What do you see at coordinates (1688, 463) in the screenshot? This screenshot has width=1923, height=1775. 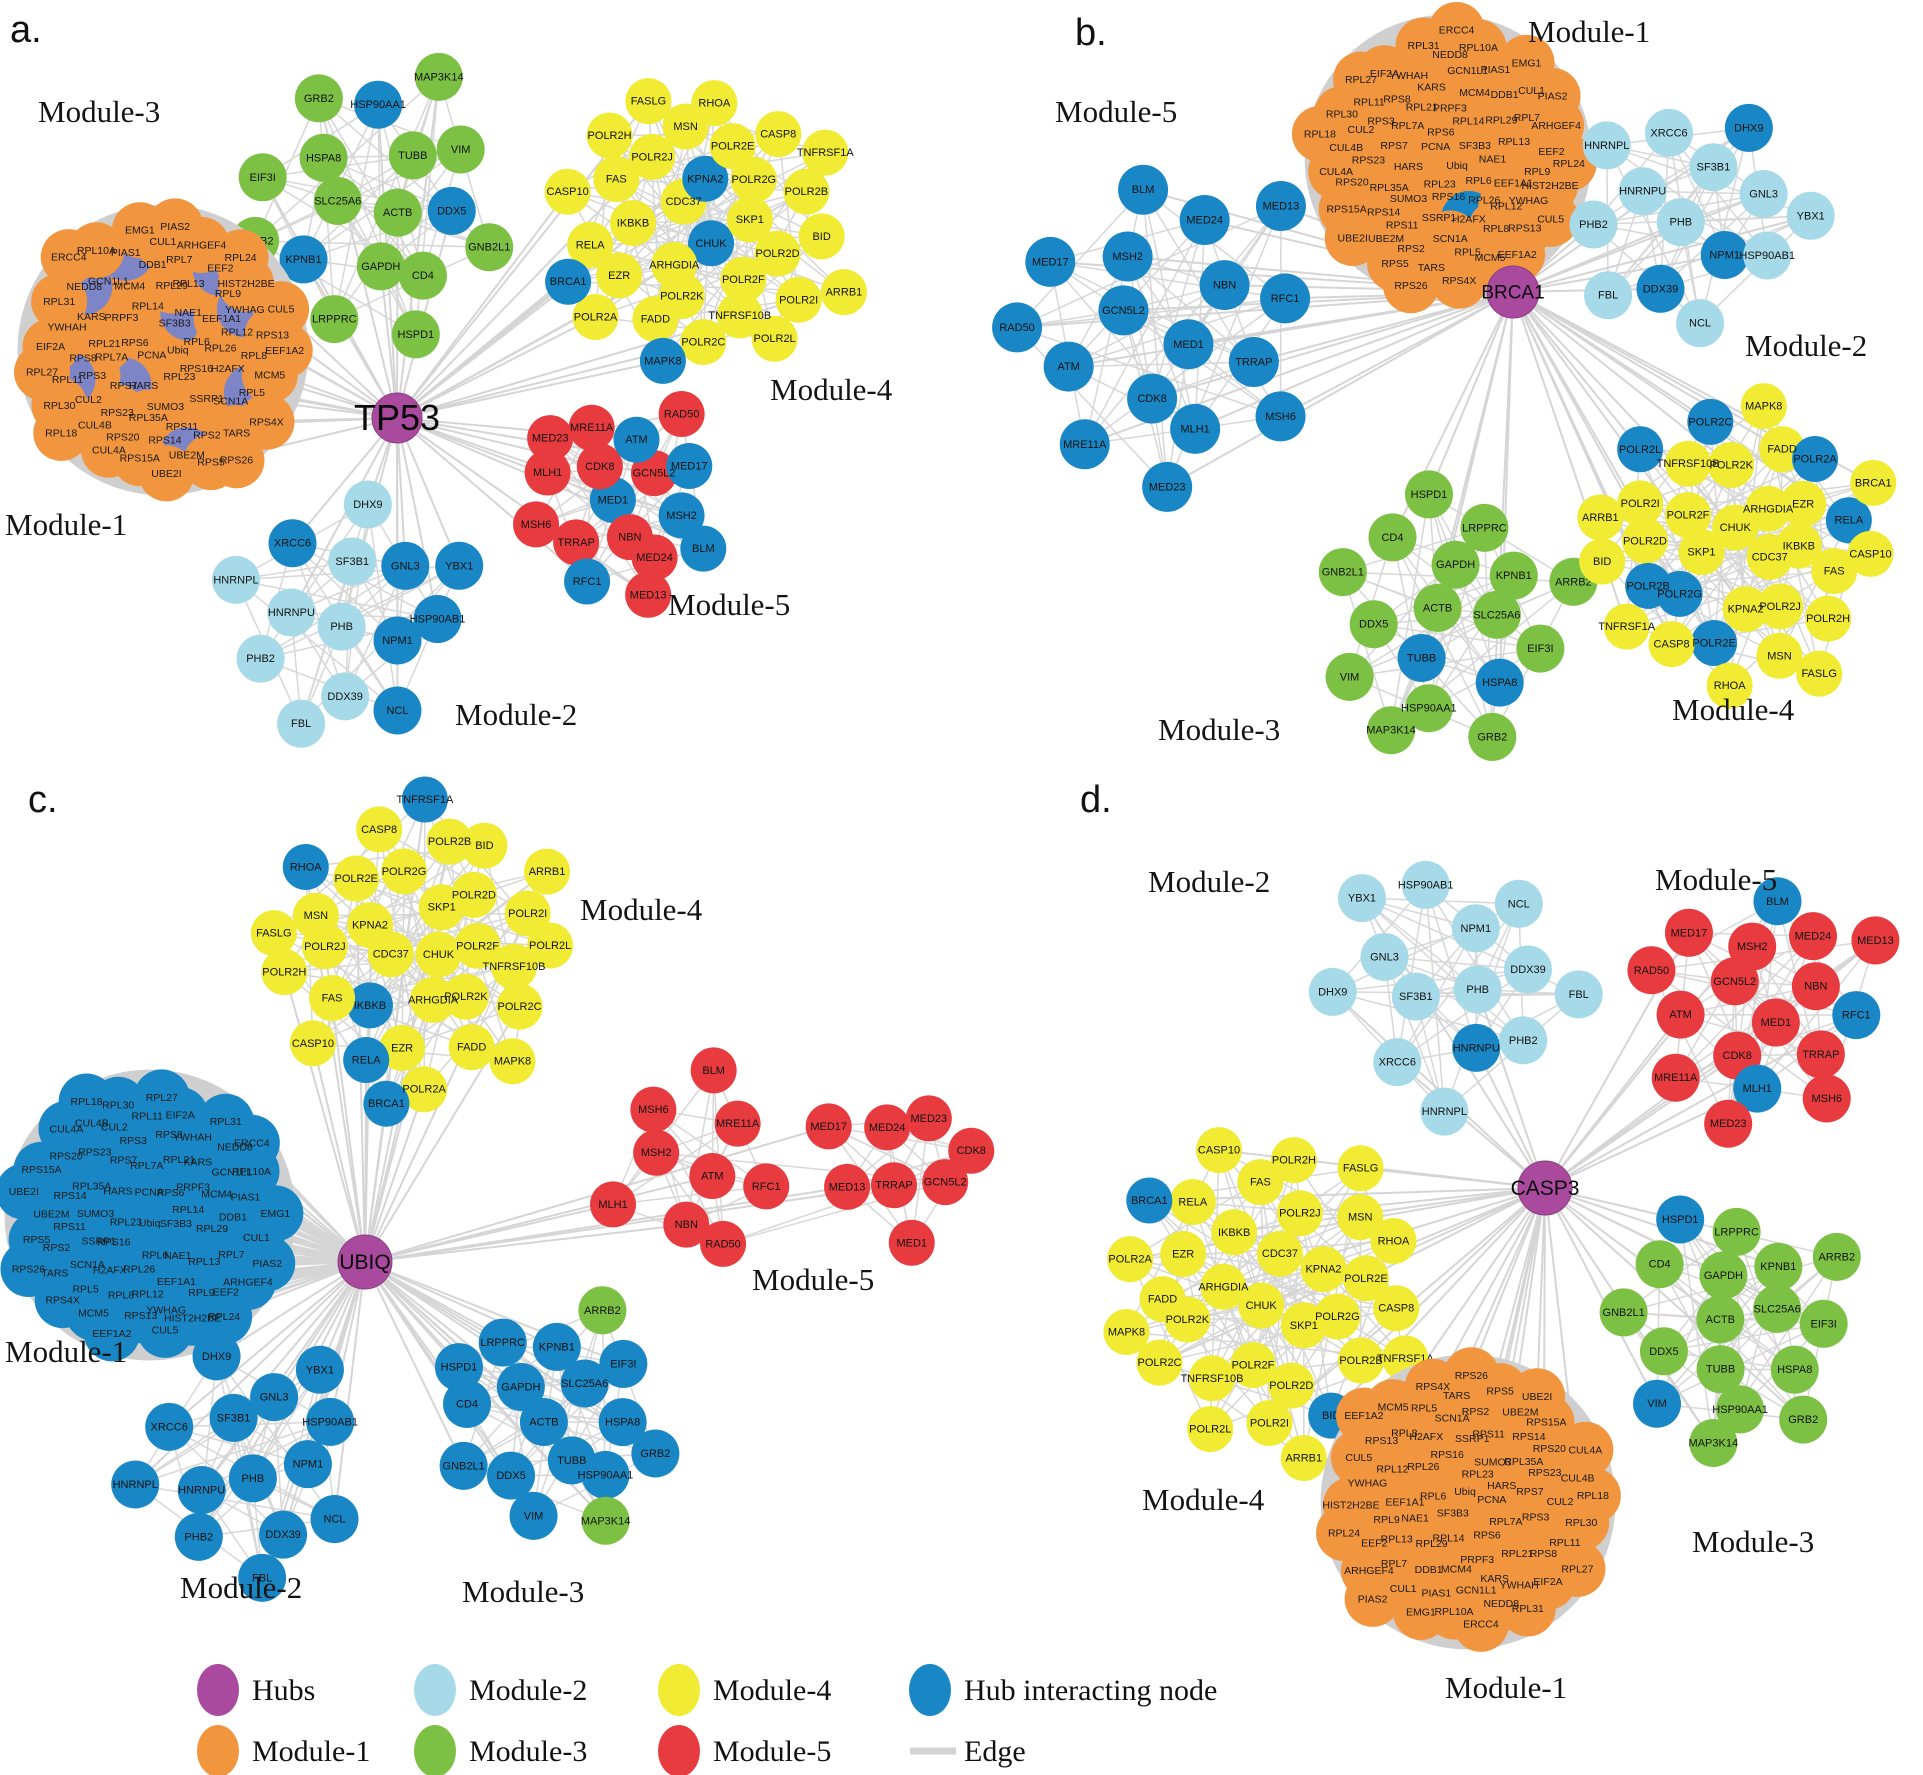 I see `node-TNFRSF10B` at bounding box center [1688, 463].